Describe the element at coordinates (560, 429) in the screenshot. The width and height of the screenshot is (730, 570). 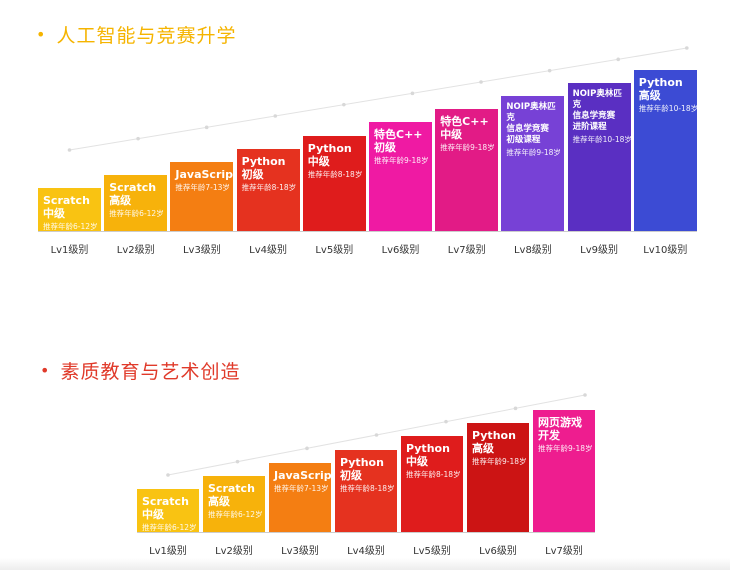
I see `course-name: 网页游戏 开发` at that location.